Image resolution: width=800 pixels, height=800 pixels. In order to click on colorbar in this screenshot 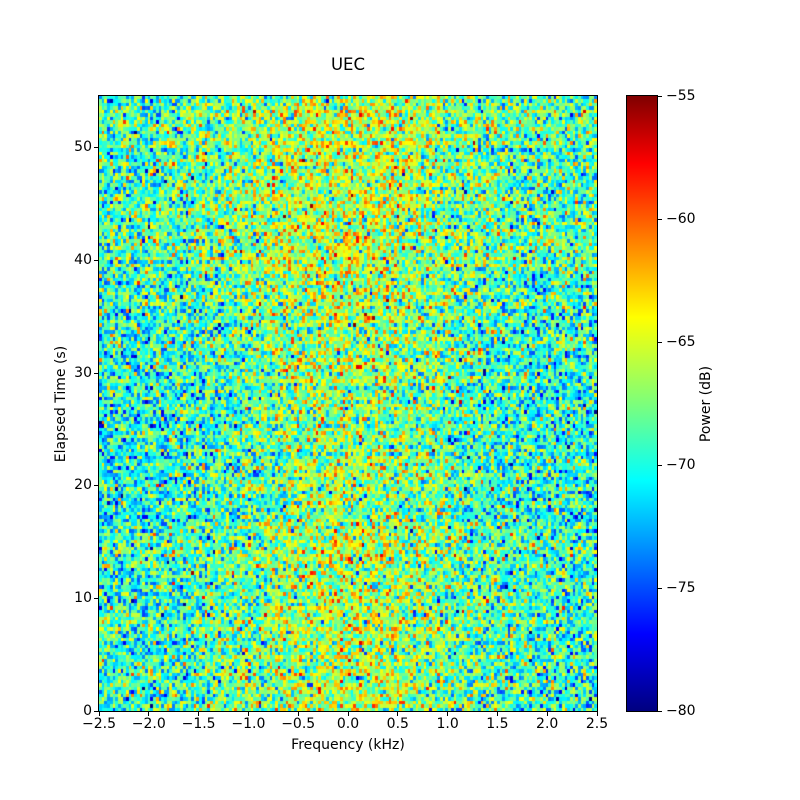, I will do `click(642, 403)`.